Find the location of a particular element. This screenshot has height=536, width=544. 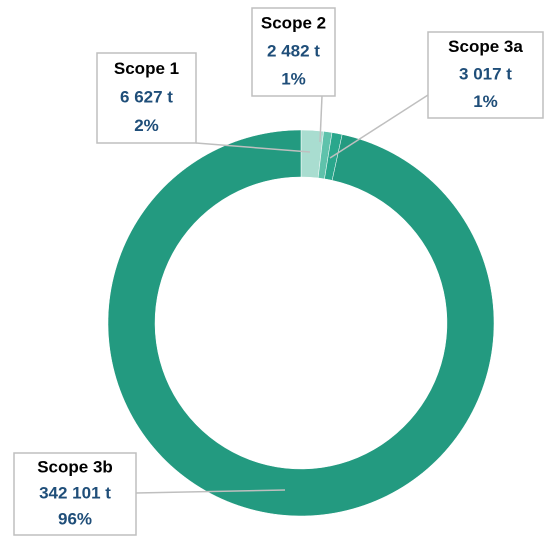

slice-value: 3 017 t is located at coordinates (485, 73).